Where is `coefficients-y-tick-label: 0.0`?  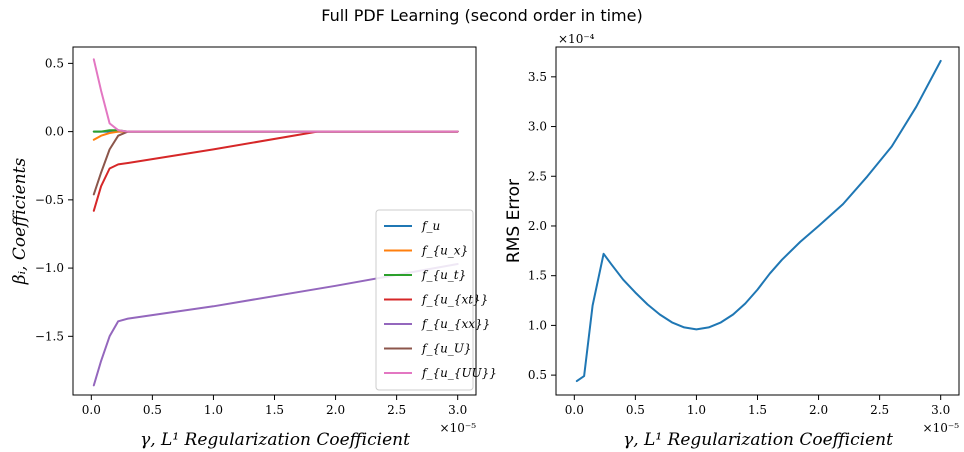
coefficients-y-tick-label: 0.0 is located at coordinates (54, 132).